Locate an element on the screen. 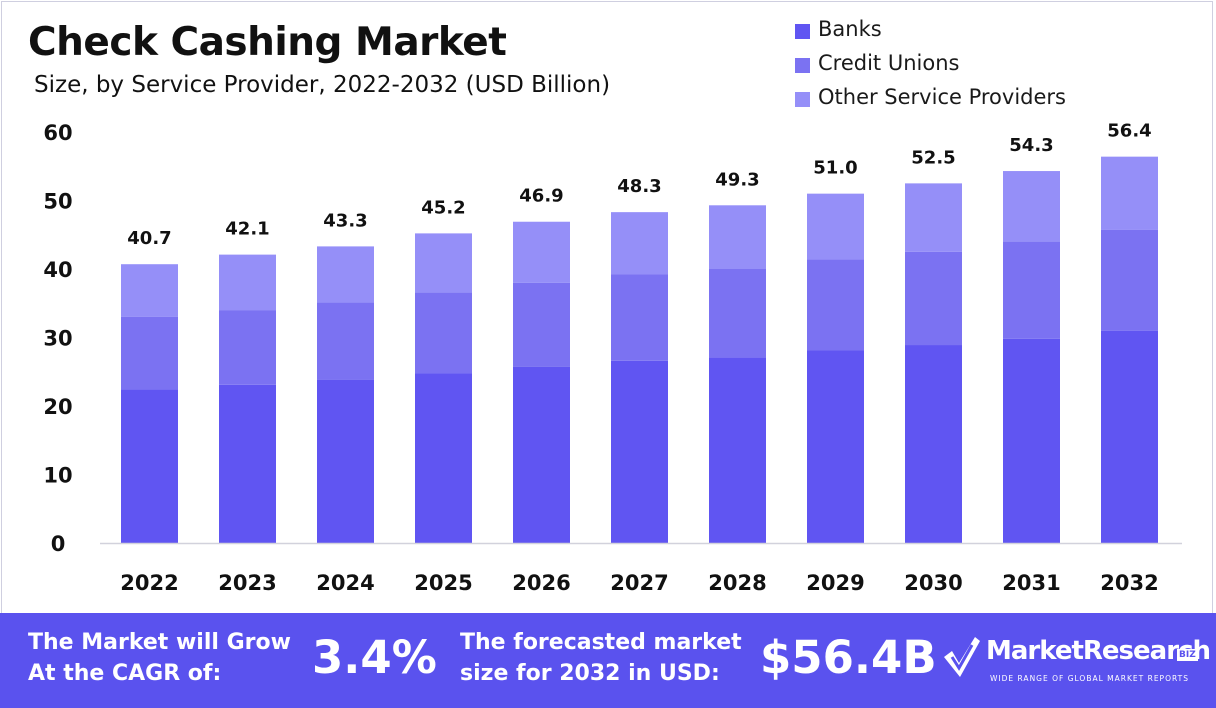 The width and height of the screenshot is (1216, 708). forecast-label-line2: size for 2032 in USD: is located at coordinates (590, 673).